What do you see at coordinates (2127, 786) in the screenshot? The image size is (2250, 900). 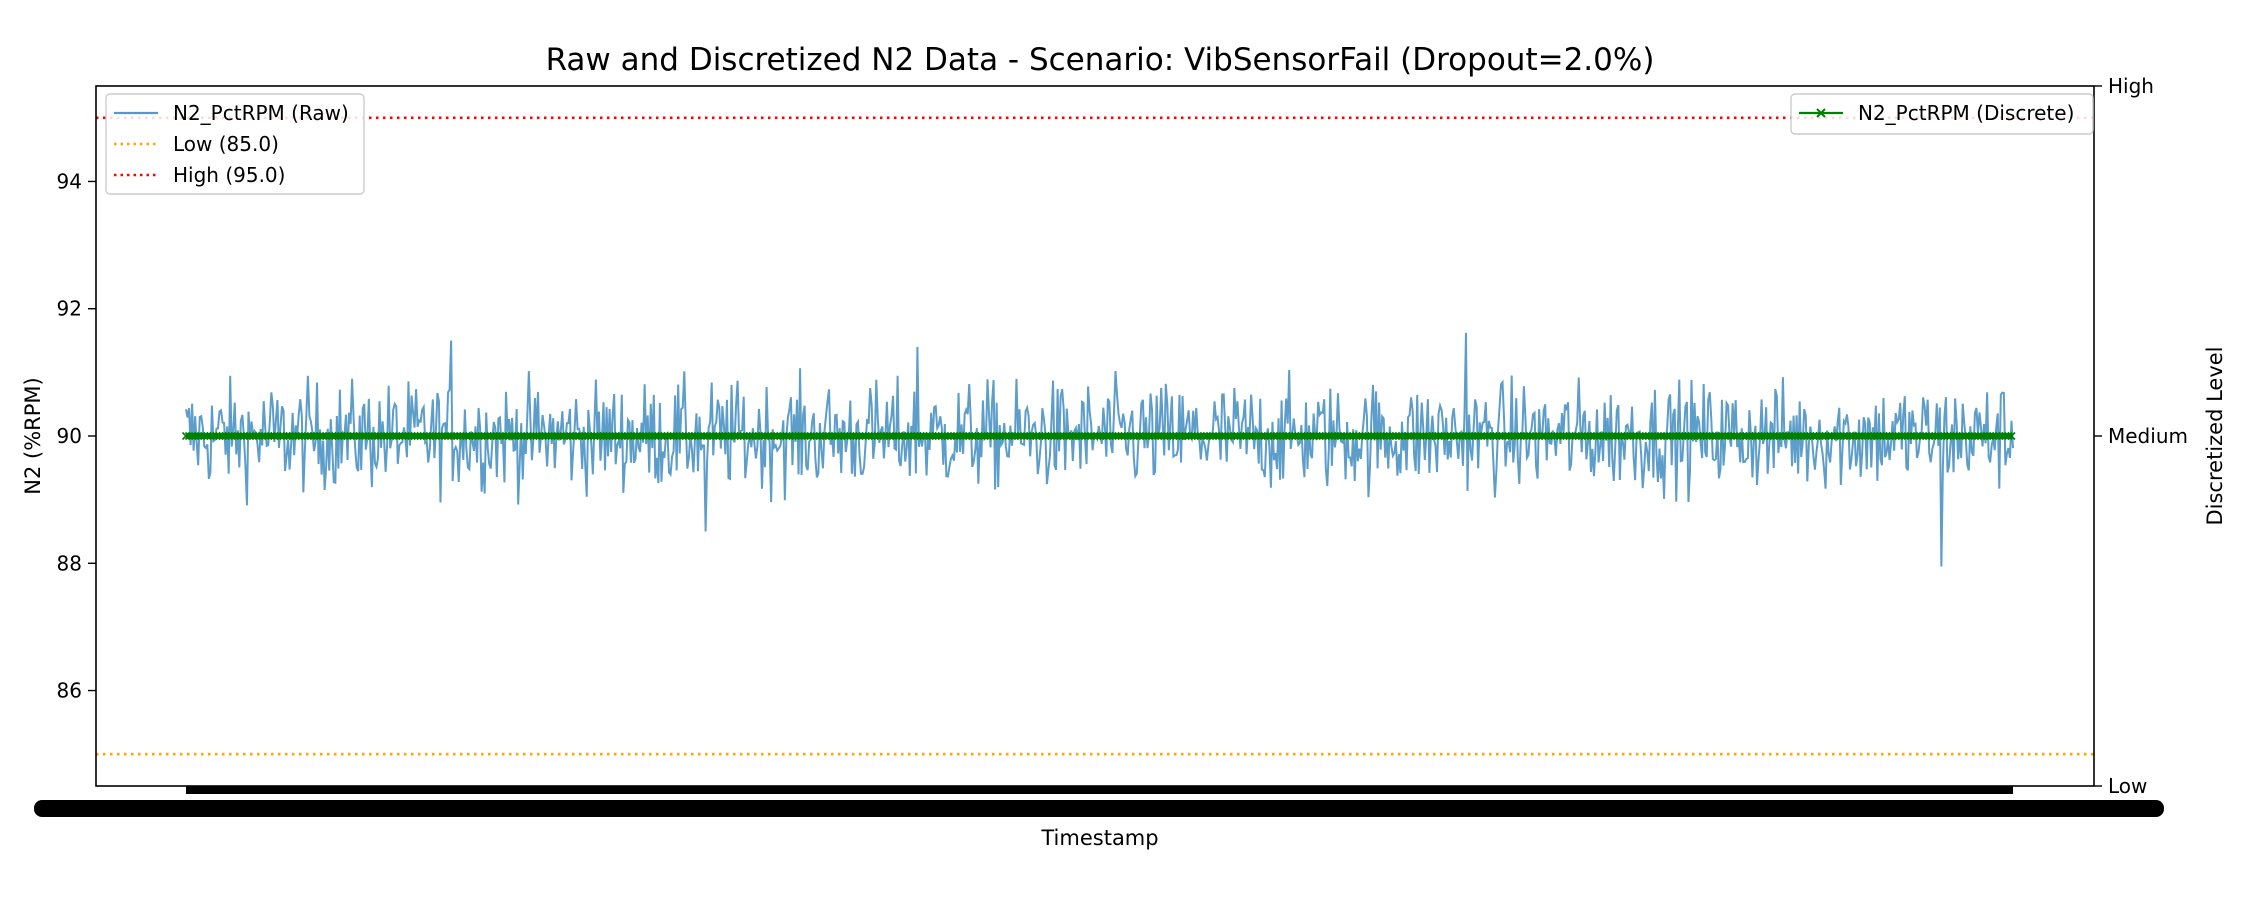 I see `y2-tick-label-low: Low` at bounding box center [2127, 786].